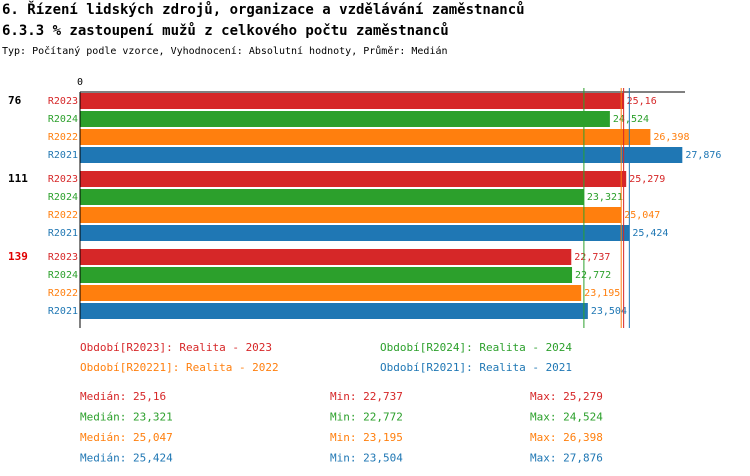 This screenshot has width=750, height=476. What do you see at coordinates (366, 458) in the screenshot?
I see `stat-min: Min: 23,504` at bounding box center [366, 458].